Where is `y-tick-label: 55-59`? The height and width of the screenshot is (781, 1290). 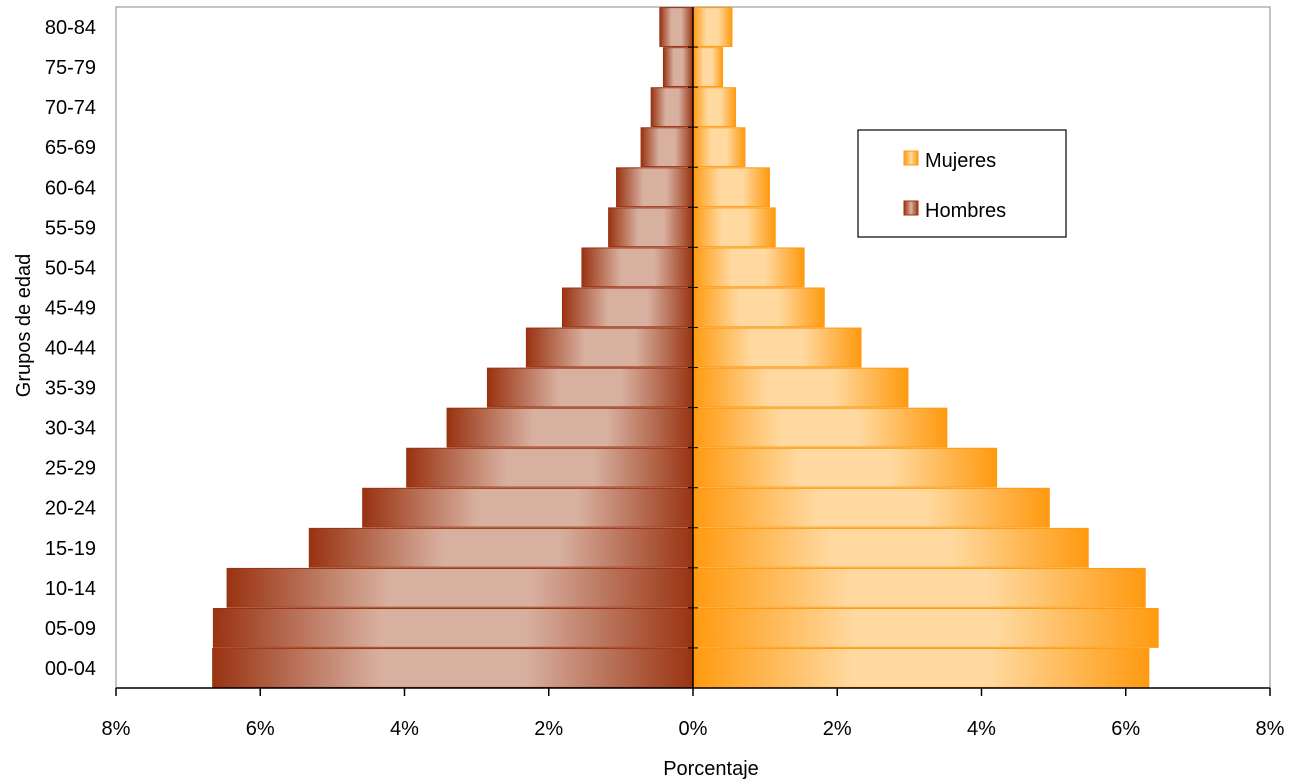 y-tick-label: 55-59 is located at coordinates (70, 228).